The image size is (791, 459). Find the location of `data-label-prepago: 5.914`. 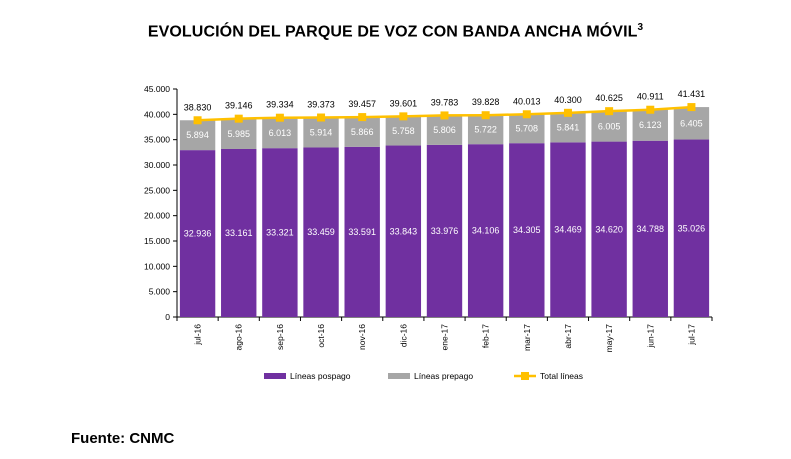

data-label-prepago: 5.914 is located at coordinates (321, 132).